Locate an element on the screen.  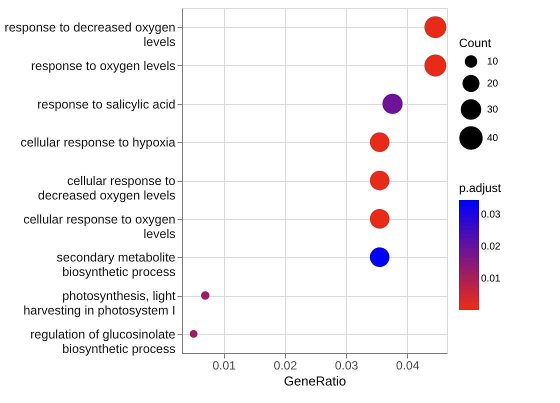
y-tick-label: cellular response to hypoxia is located at coordinates (98, 143).